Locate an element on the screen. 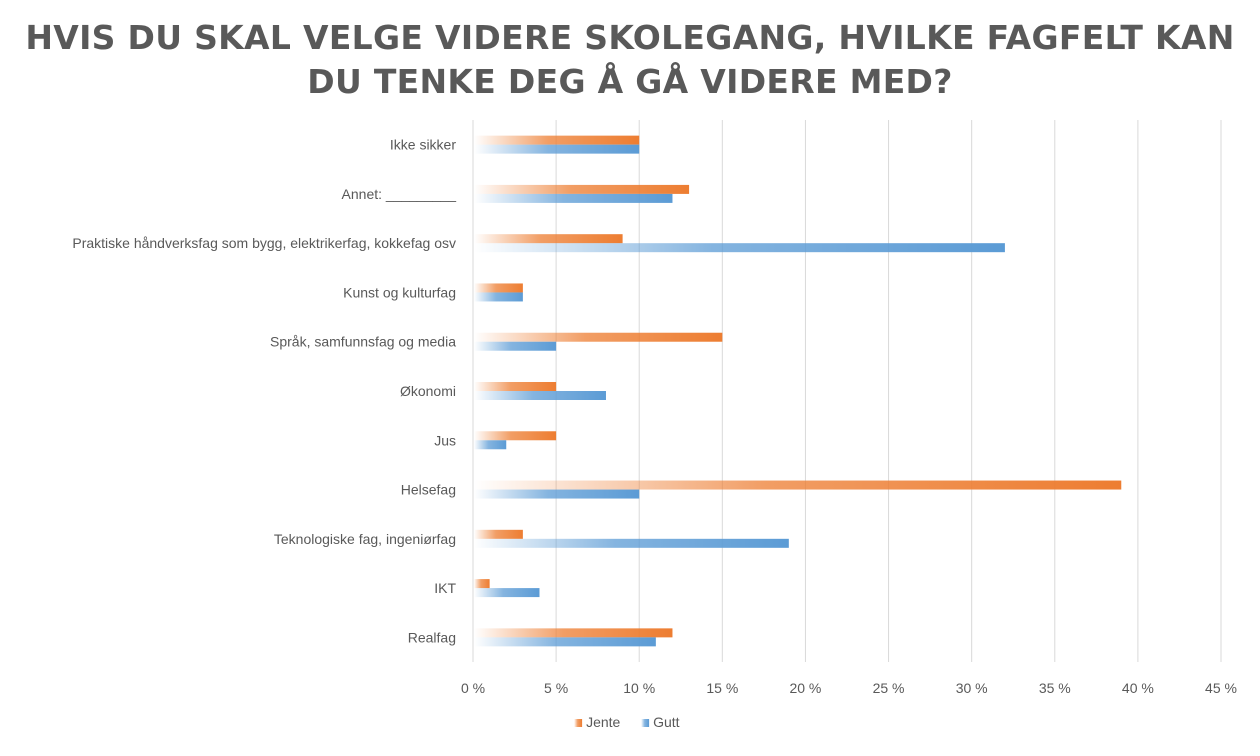  legend-swatch-gutt is located at coordinates (645, 723).